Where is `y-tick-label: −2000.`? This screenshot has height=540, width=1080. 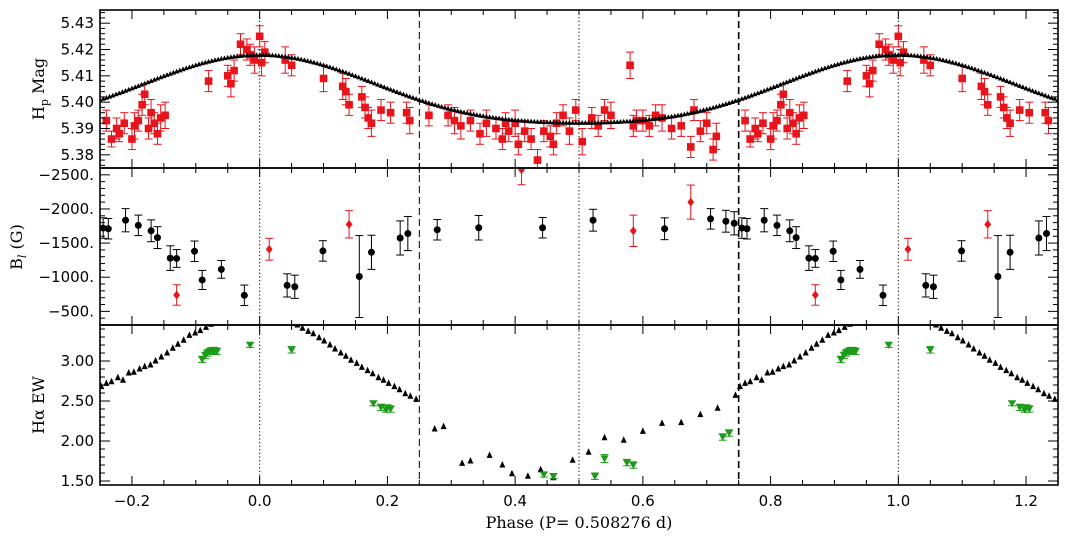 y-tick-label: −2000. is located at coordinates (66, 209).